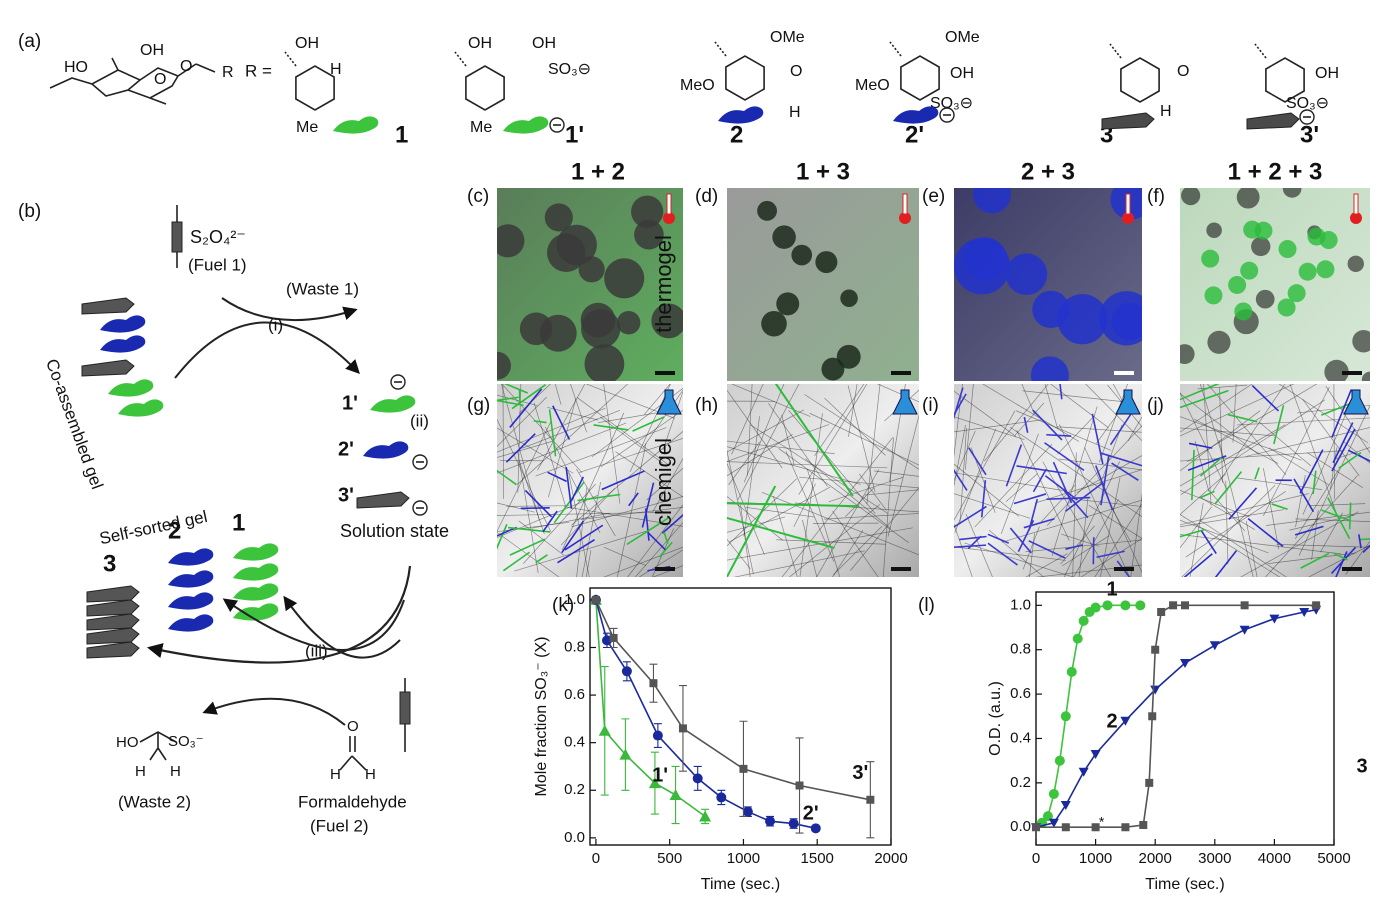  I want to click on thermometer, so click(1356, 204).